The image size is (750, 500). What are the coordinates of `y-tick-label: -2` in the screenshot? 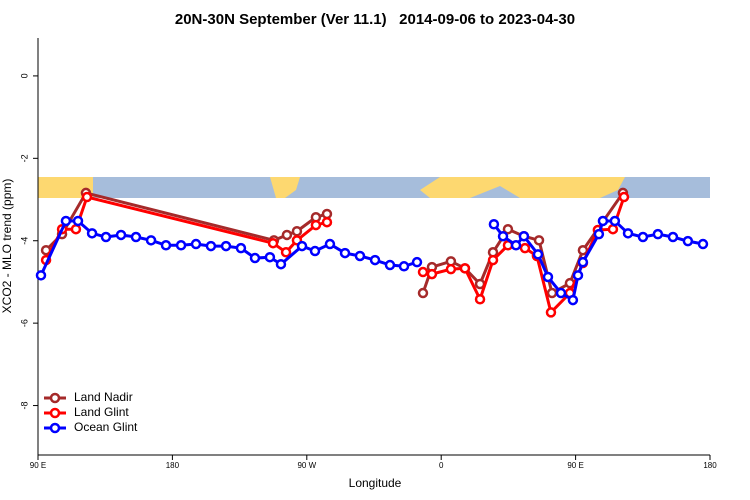 It's located at (24, 158).